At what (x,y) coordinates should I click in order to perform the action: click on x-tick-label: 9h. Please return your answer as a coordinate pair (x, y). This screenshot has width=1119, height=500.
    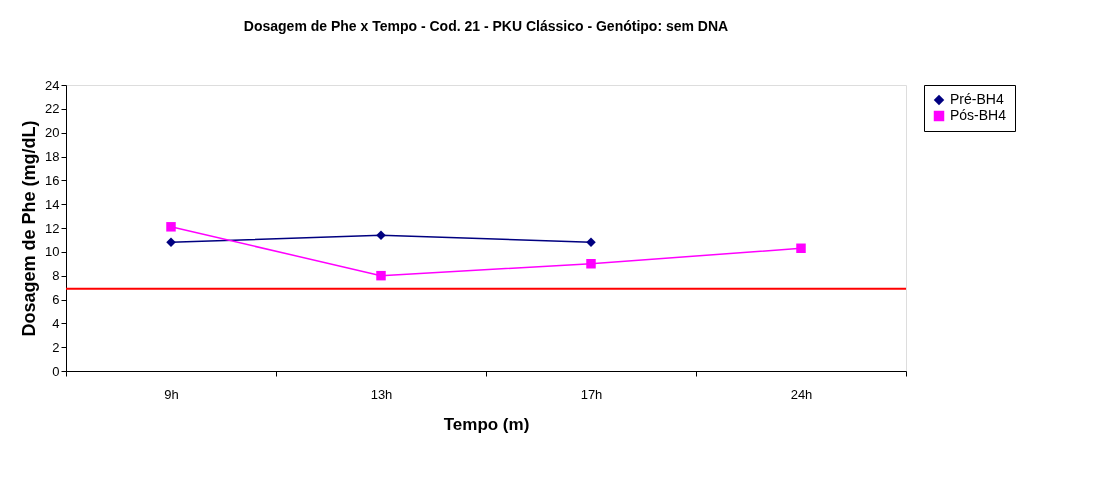
    Looking at the image, I should click on (171, 394).